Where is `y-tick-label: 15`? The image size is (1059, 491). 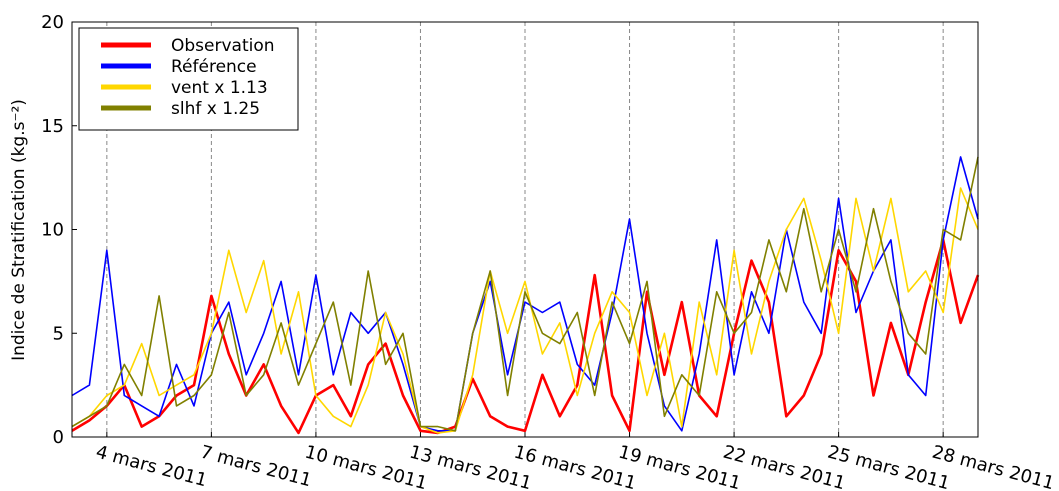 y-tick-label: 15 is located at coordinates (52, 126).